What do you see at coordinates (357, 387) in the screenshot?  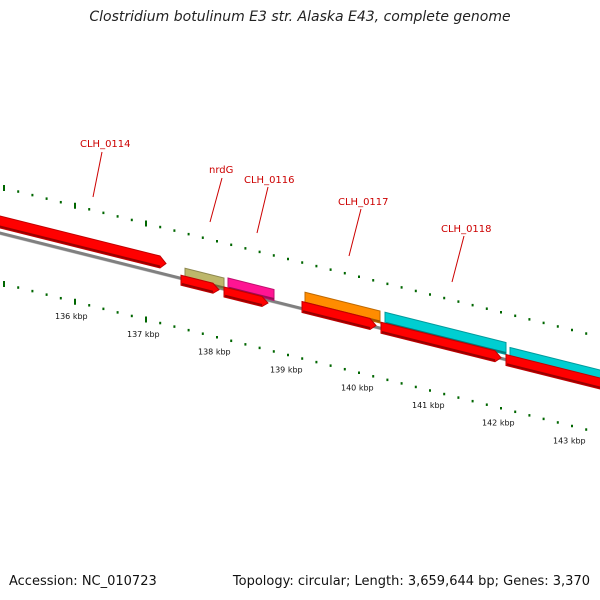 I see `scale-label: 140 kbp` at bounding box center [357, 387].